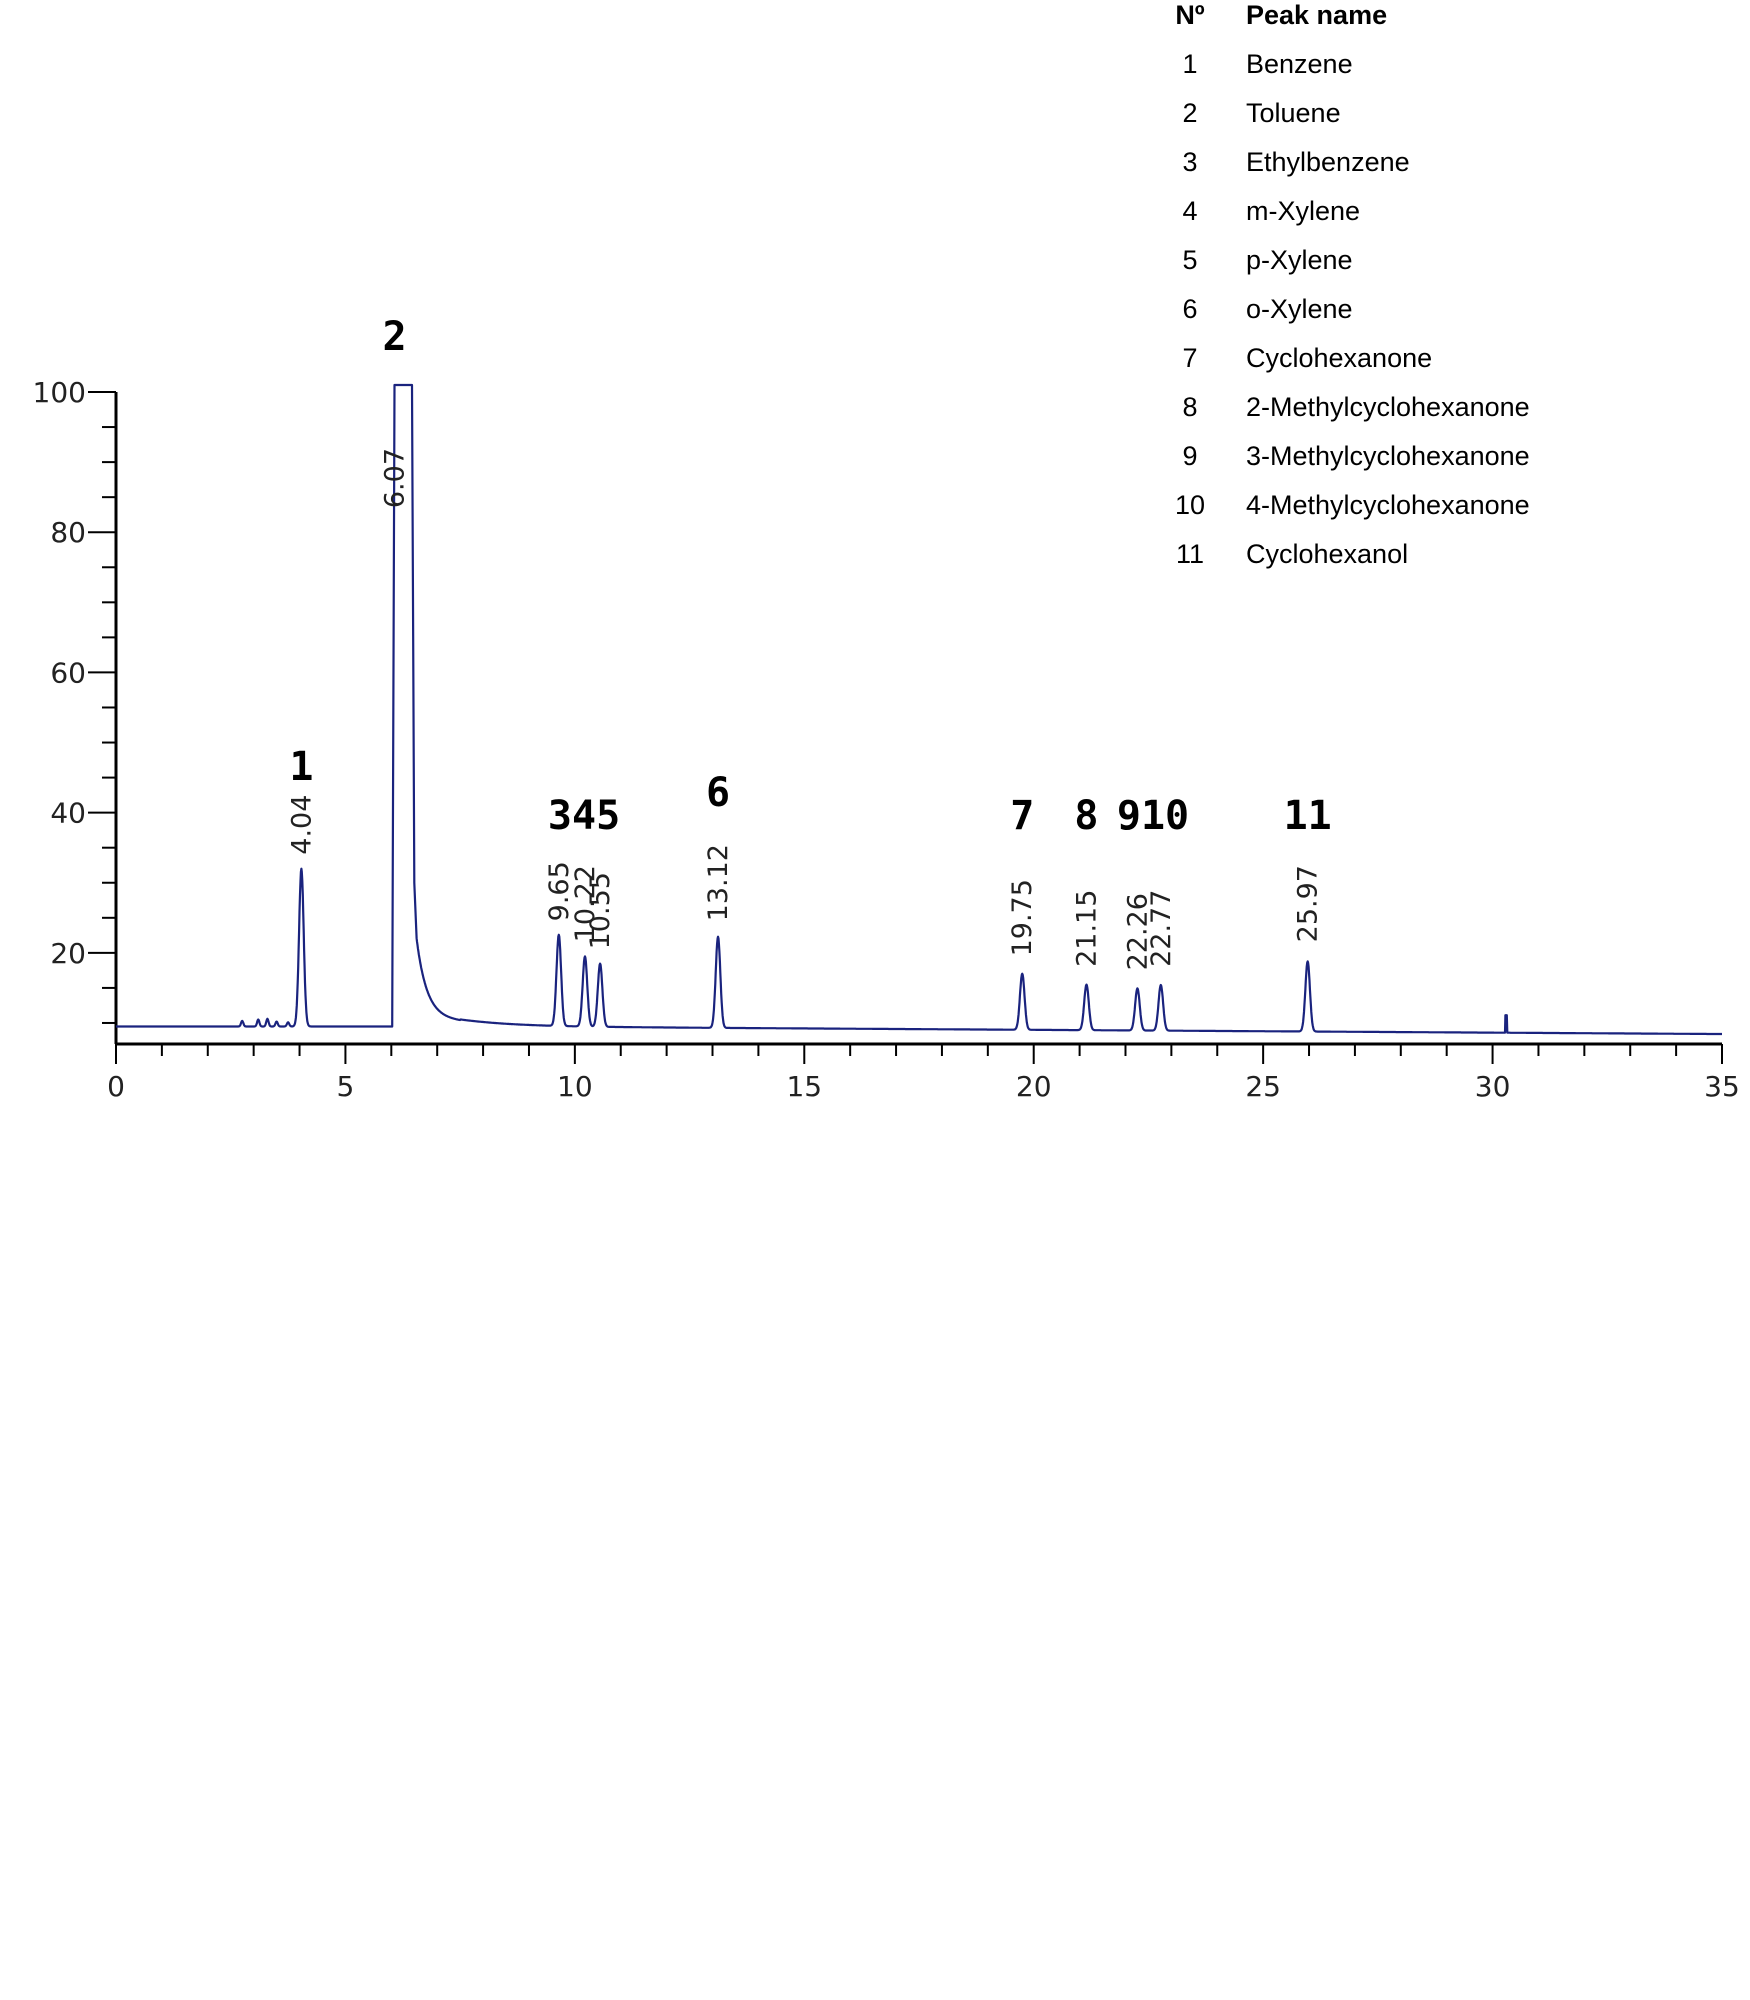 This screenshot has width=1750, height=2000. Describe the element at coordinates (1263, 1086) in the screenshot. I see `x-tick-label: 25` at that location.